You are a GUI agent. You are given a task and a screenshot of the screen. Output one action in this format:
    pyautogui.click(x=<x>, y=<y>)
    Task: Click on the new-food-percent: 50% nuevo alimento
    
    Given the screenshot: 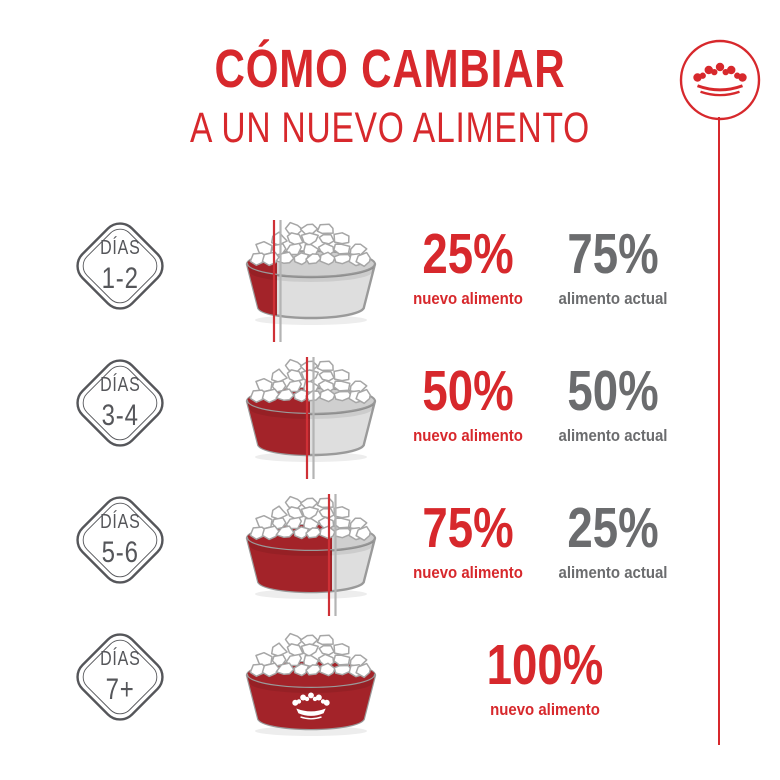 What is the action you would take?
    pyautogui.click(x=468, y=402)
    